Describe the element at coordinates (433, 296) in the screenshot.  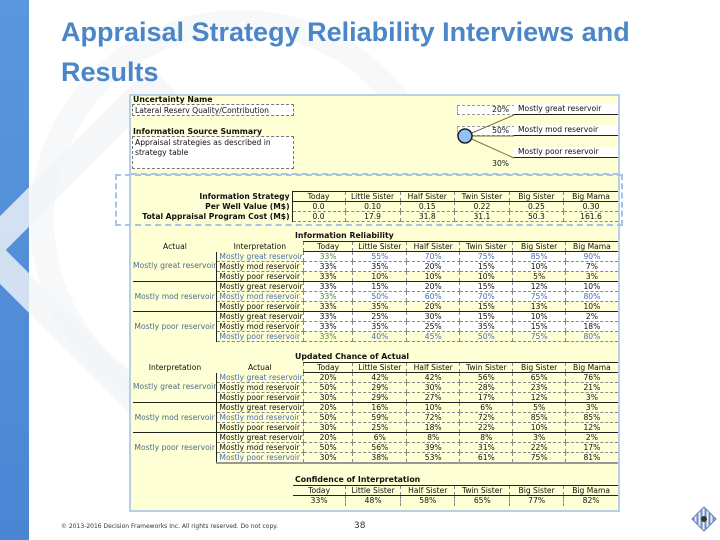
I see `cell: 60%` at that location.